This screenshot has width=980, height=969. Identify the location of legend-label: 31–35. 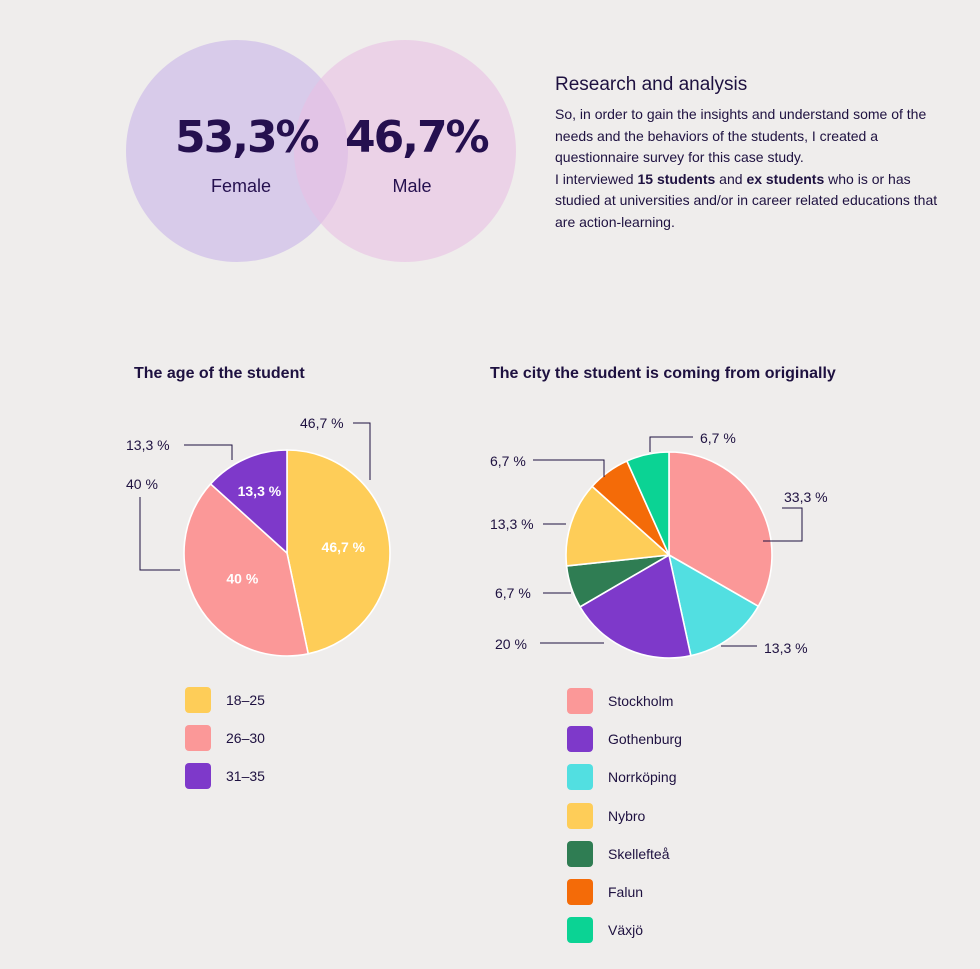
(245, 776).